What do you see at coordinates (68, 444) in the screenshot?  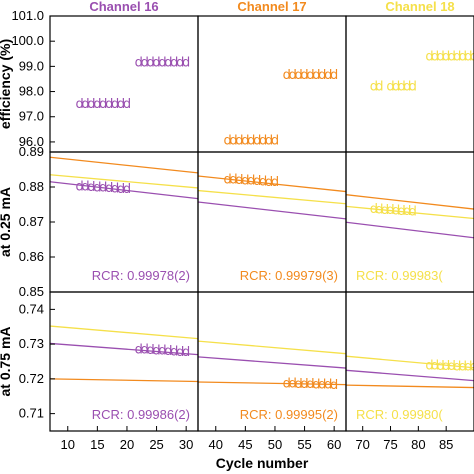 I see `x-tick-label: 10` at bounding box center [68, 444].